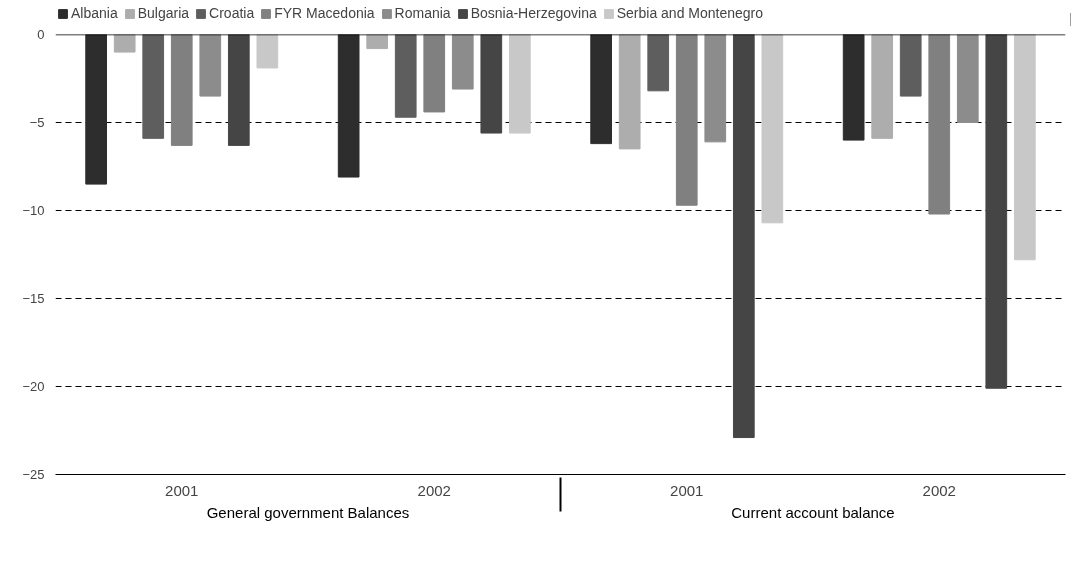  I want to click on text: Current account balance, so click(813, 512).